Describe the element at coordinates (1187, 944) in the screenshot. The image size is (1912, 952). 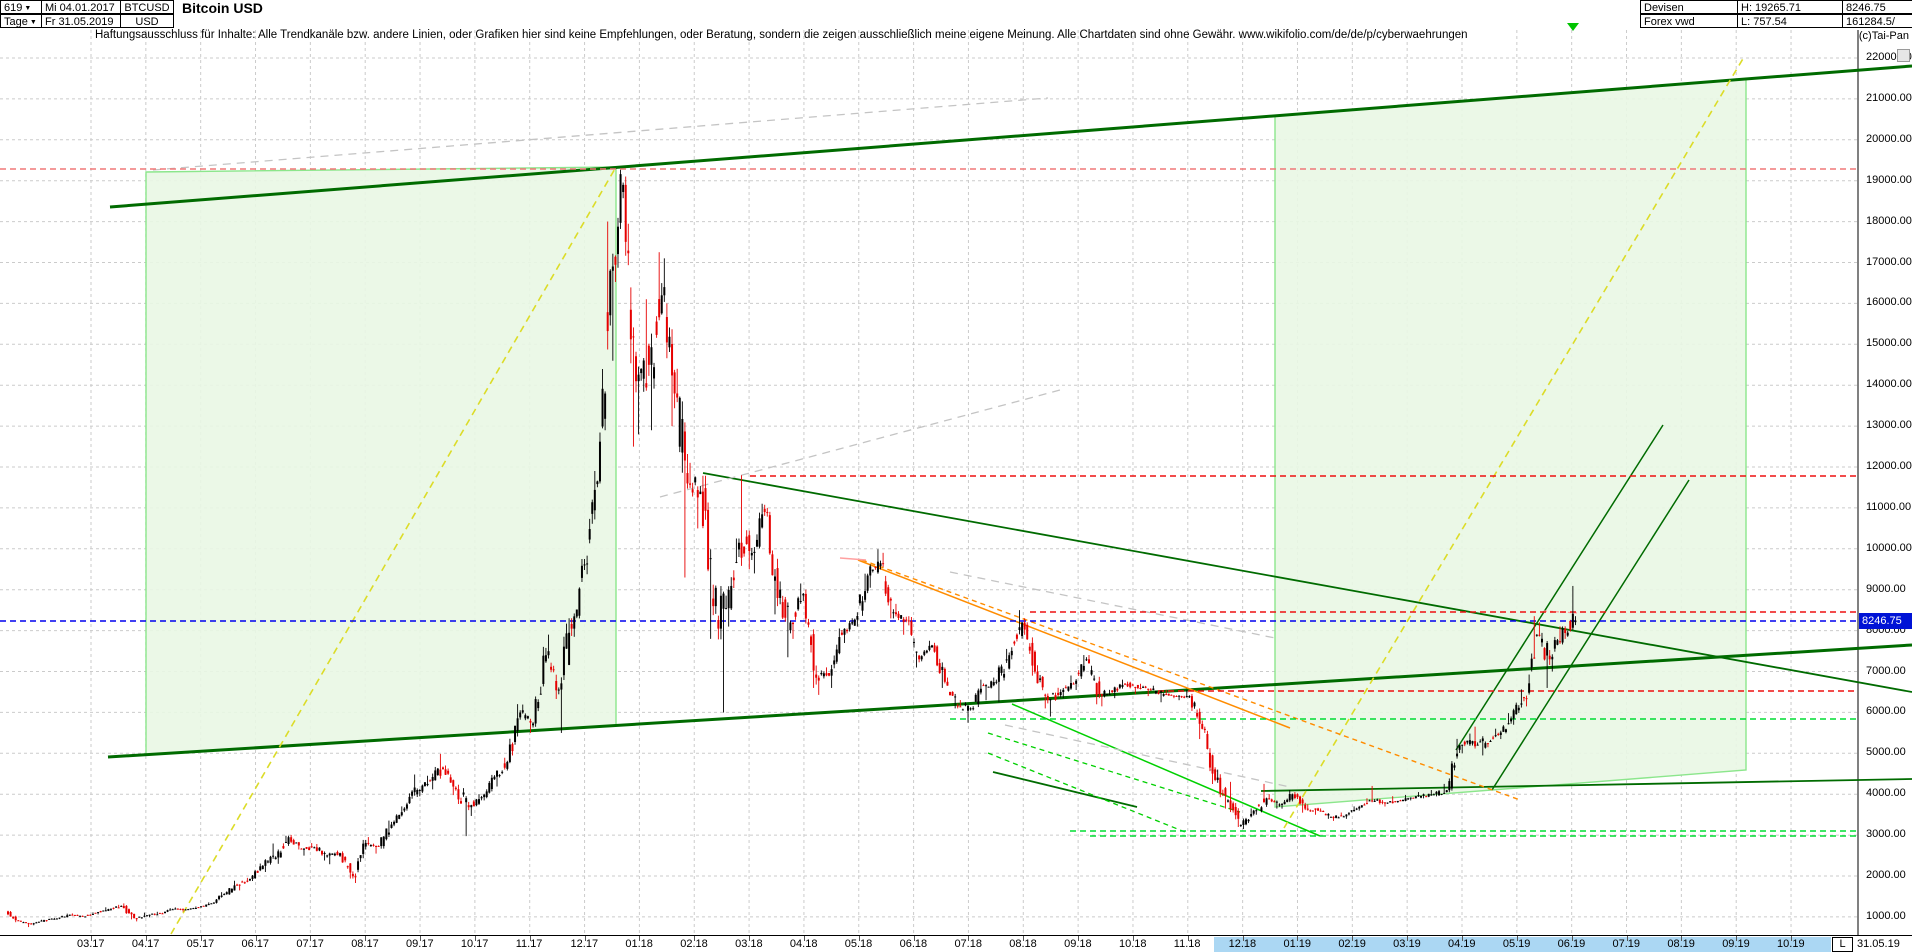
I see `x-axis-label: 11.18` at that location.